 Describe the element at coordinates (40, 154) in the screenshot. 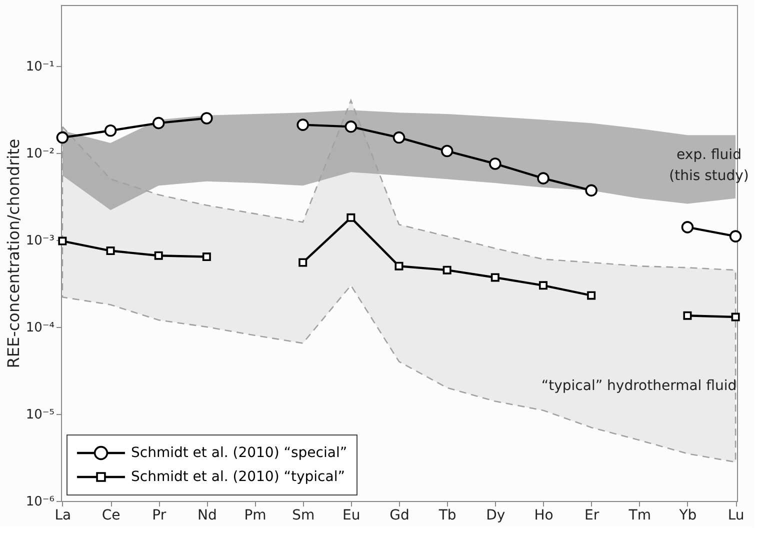

I see `y-tick-label: 10⁻²` at that location.